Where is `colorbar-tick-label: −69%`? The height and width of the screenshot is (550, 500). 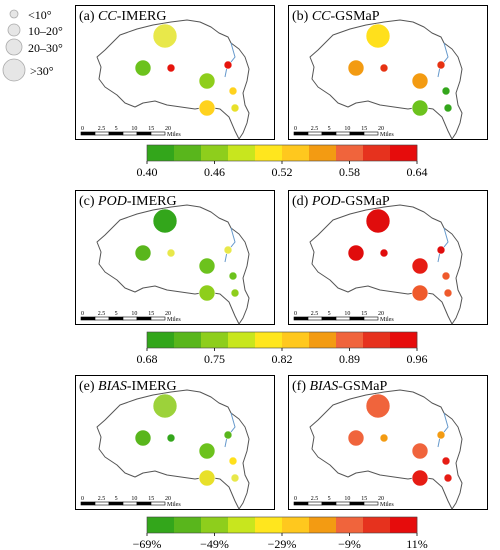 colorbar-tick-label: −69% is located at coordinates (147, 543).